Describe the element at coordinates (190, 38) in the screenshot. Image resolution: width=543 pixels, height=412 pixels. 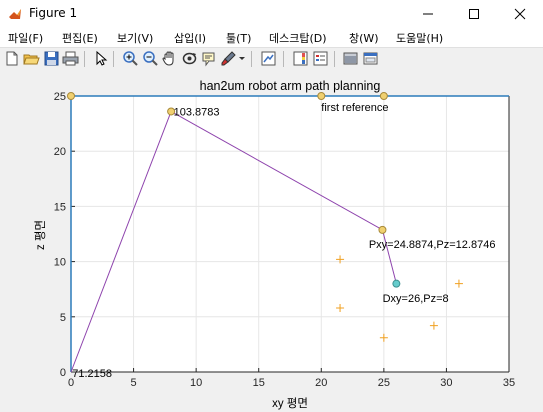
I see `menu-insert: 삽입(I)` at that location.